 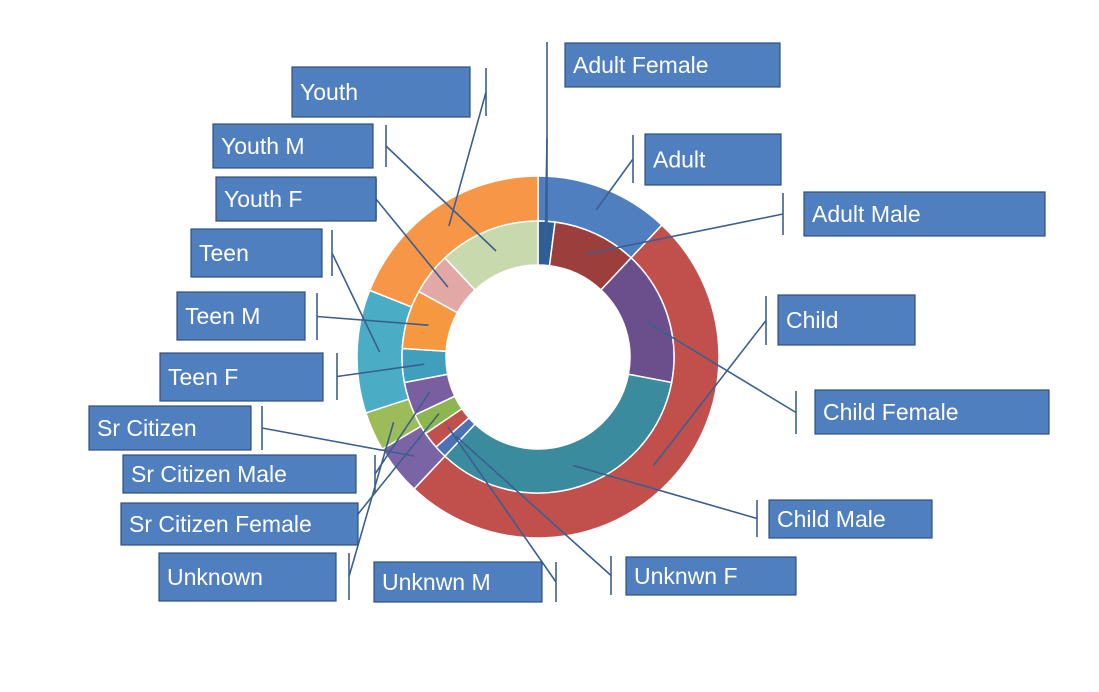 I want to click on leader-line-sr-citizen, so click(x=338, y=442).